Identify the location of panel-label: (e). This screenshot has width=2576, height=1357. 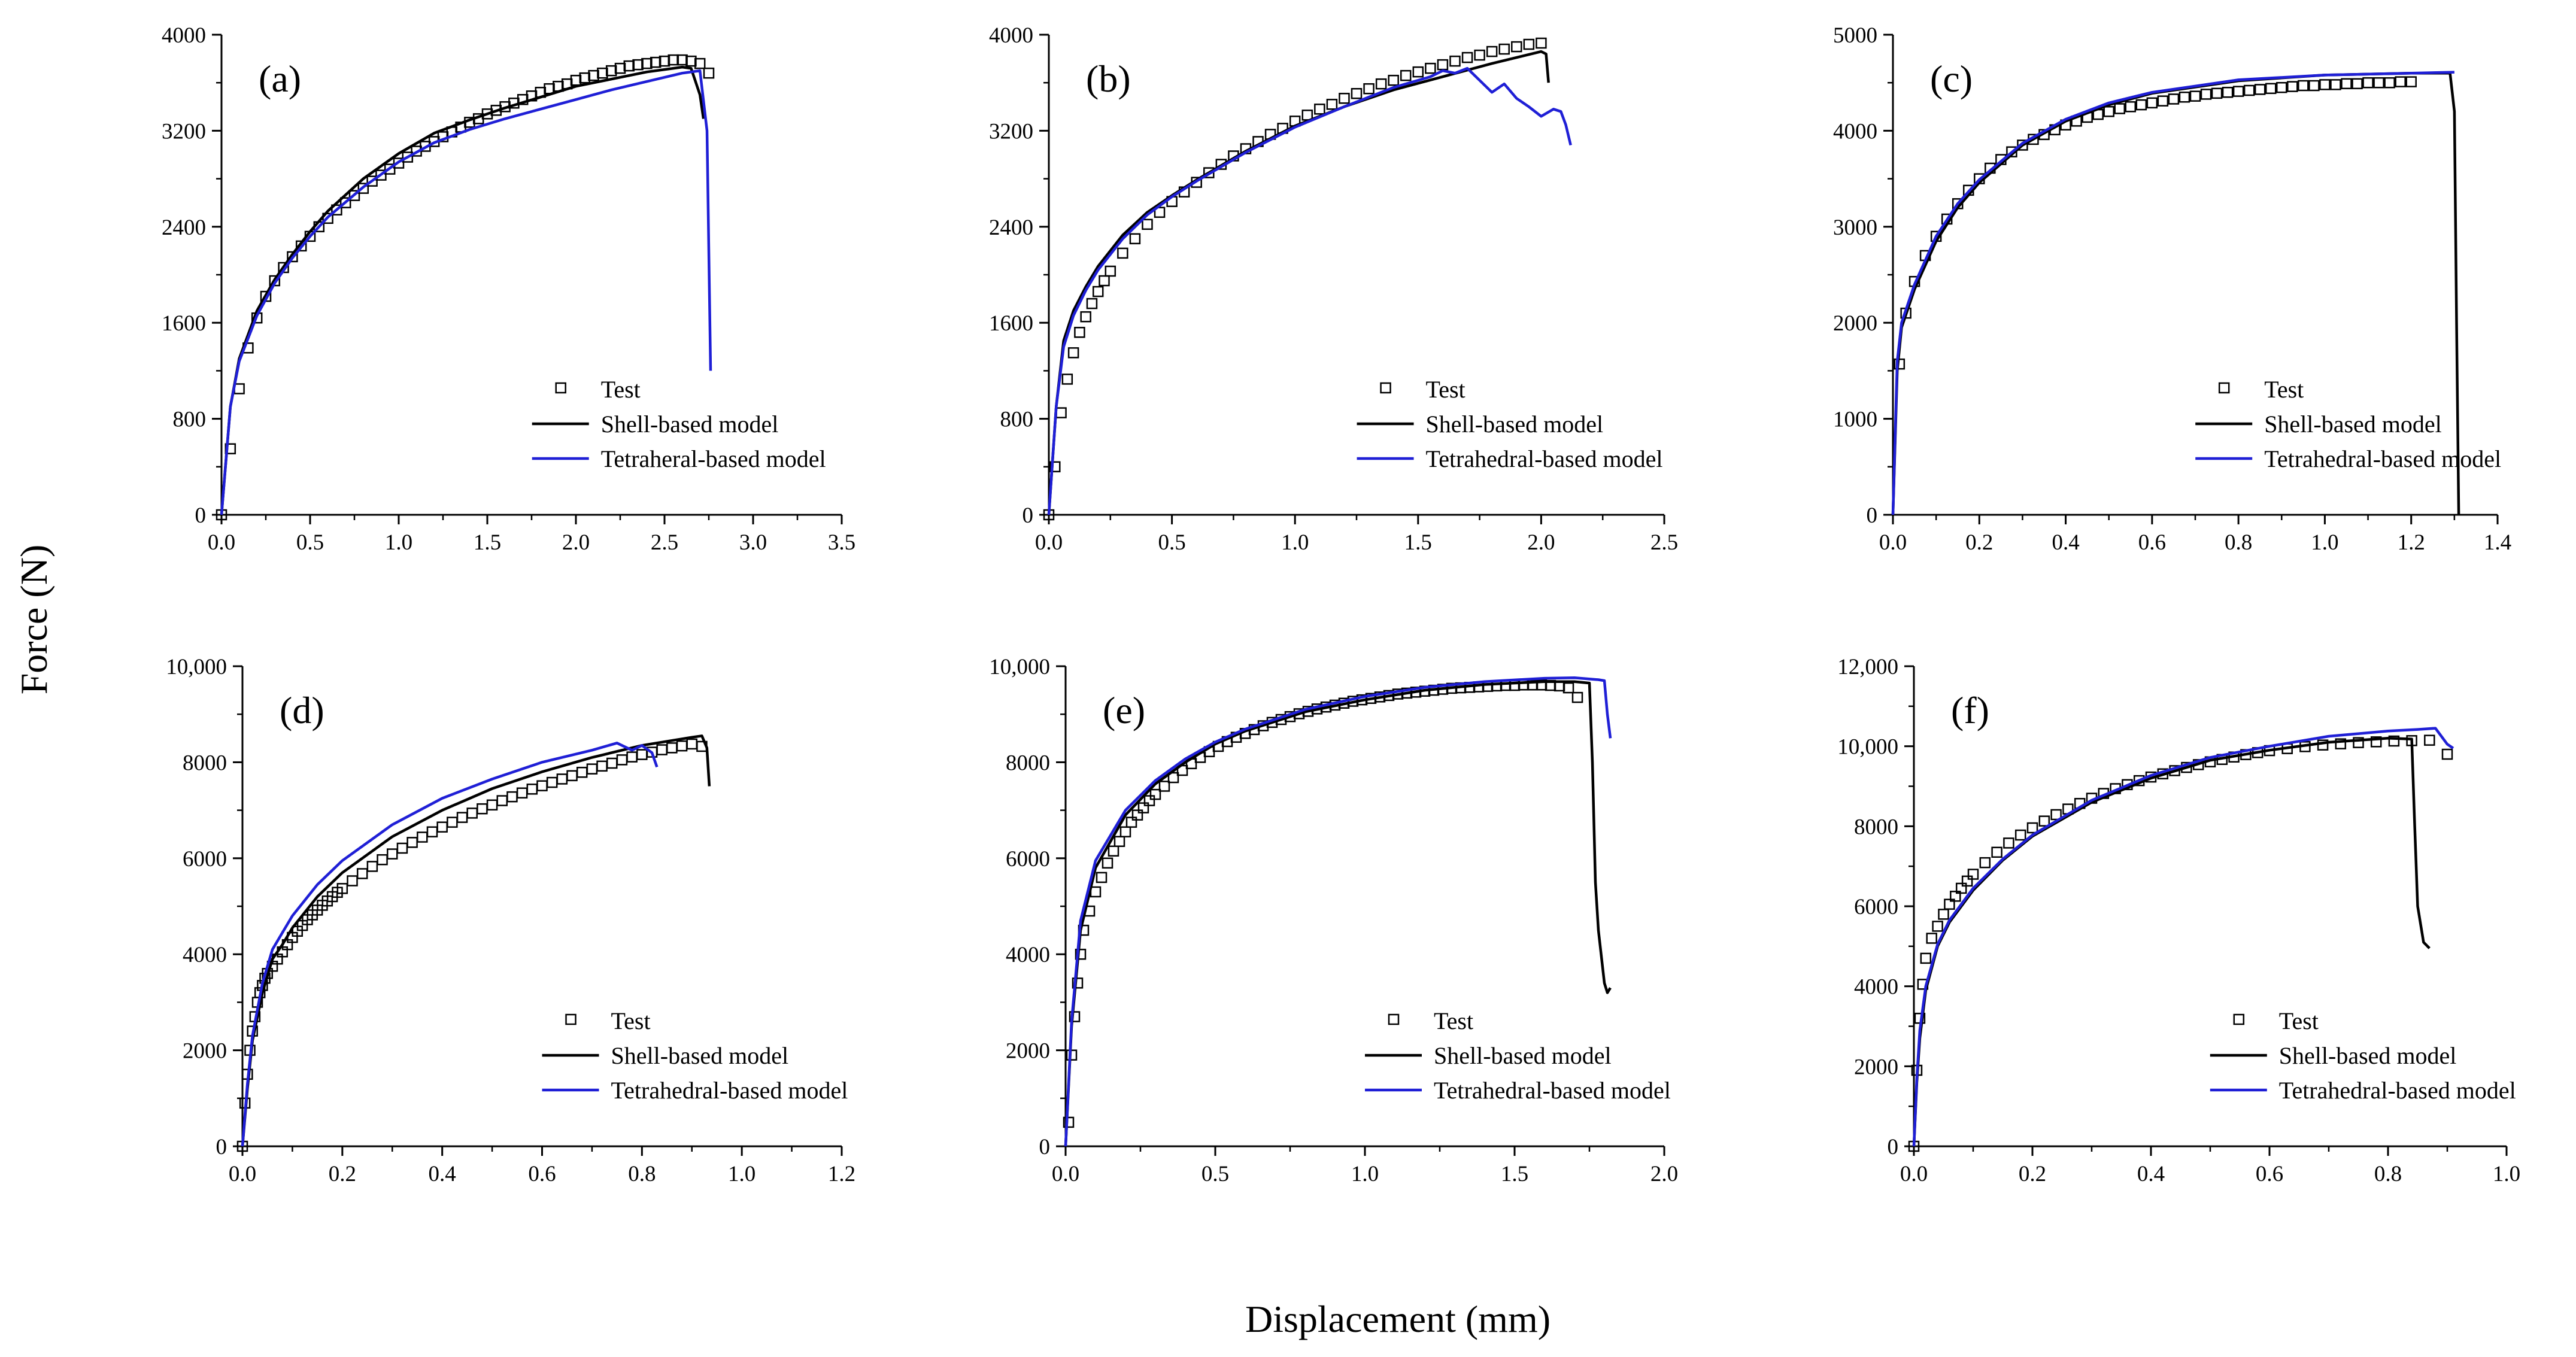
(1124, 710).